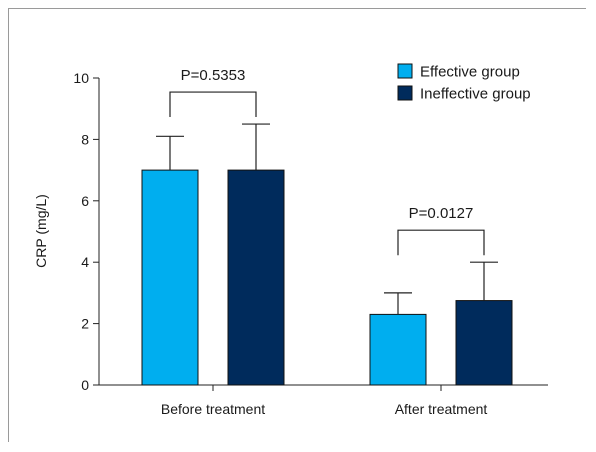  Describe the element at coordinates (441, 213) in the screenshot. I see `p-value-label: P=0.0127` at that location.